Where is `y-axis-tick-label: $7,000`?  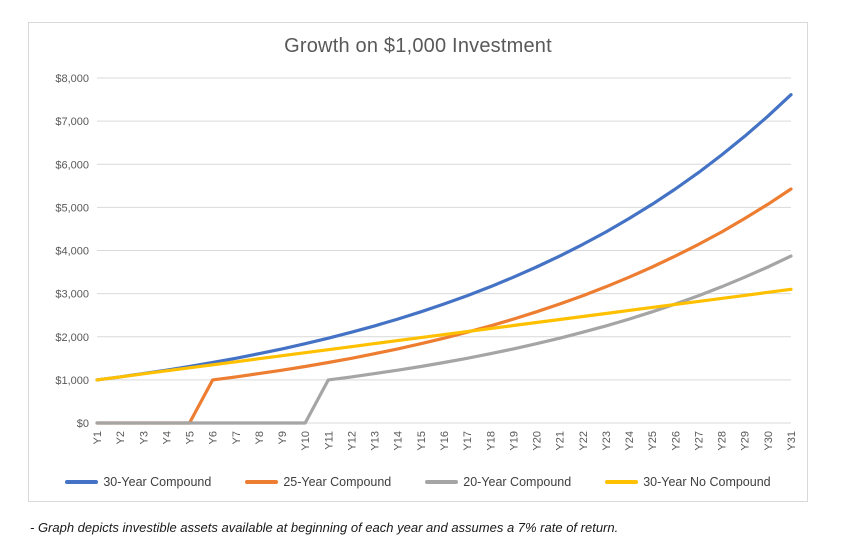 y-axis-tick-label: $7,000 is located at coordinates (72, 122).